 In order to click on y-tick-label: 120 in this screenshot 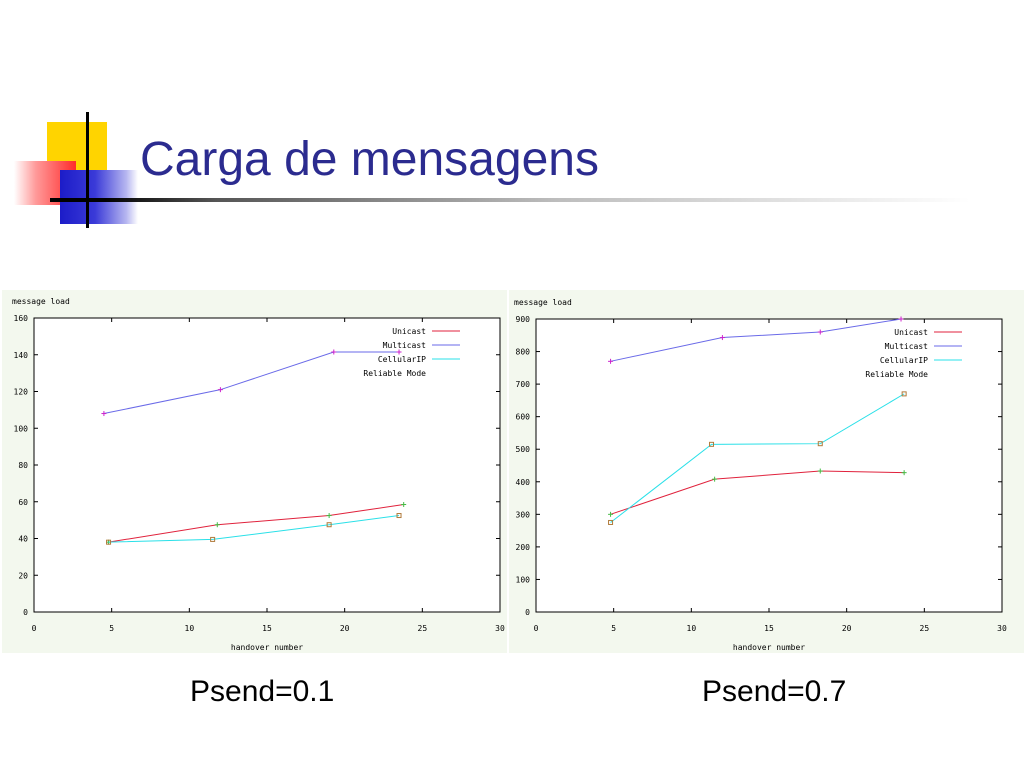, I will do `click(21, 392)`.